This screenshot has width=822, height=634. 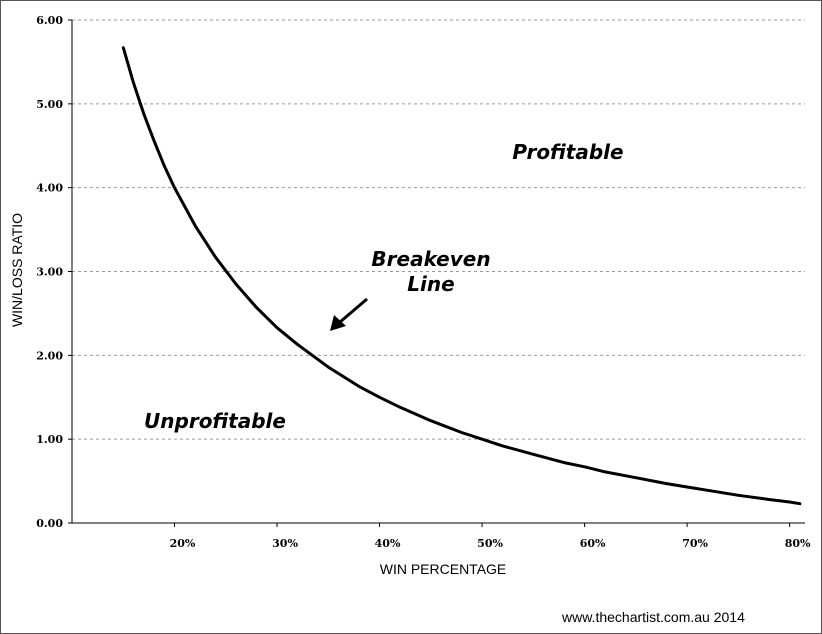 I want to click on breakeven-arrow, so click(x=349, y=314).